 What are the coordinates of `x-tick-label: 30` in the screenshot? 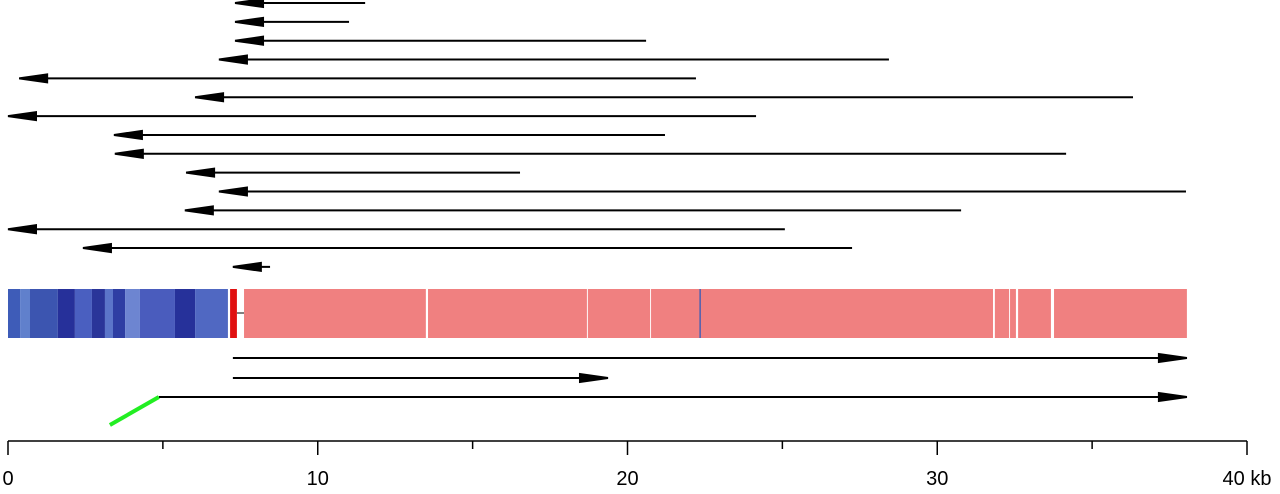 It's located at (937, 479).